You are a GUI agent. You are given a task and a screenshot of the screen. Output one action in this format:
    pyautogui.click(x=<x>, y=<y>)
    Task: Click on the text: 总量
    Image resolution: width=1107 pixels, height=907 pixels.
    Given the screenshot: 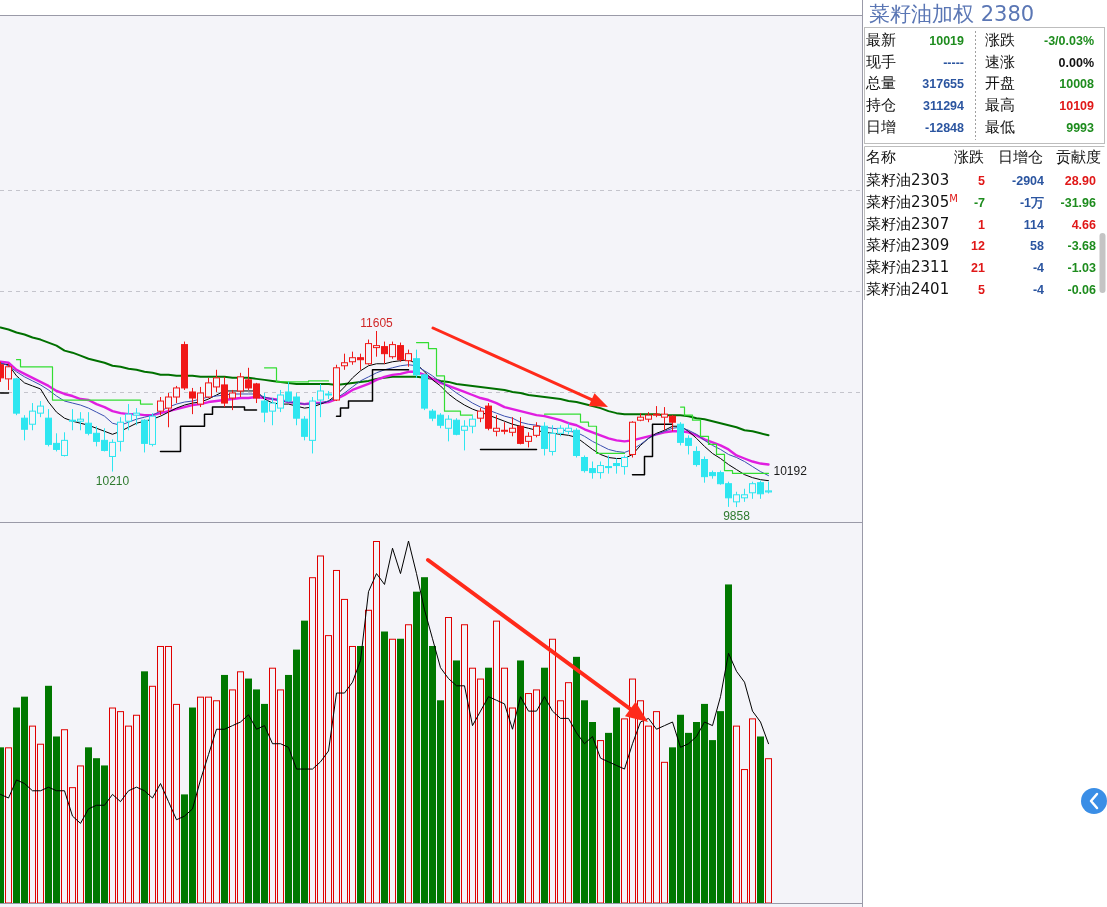 What is the action you would take?
    pyautogui.click(x=880, y=83)
    